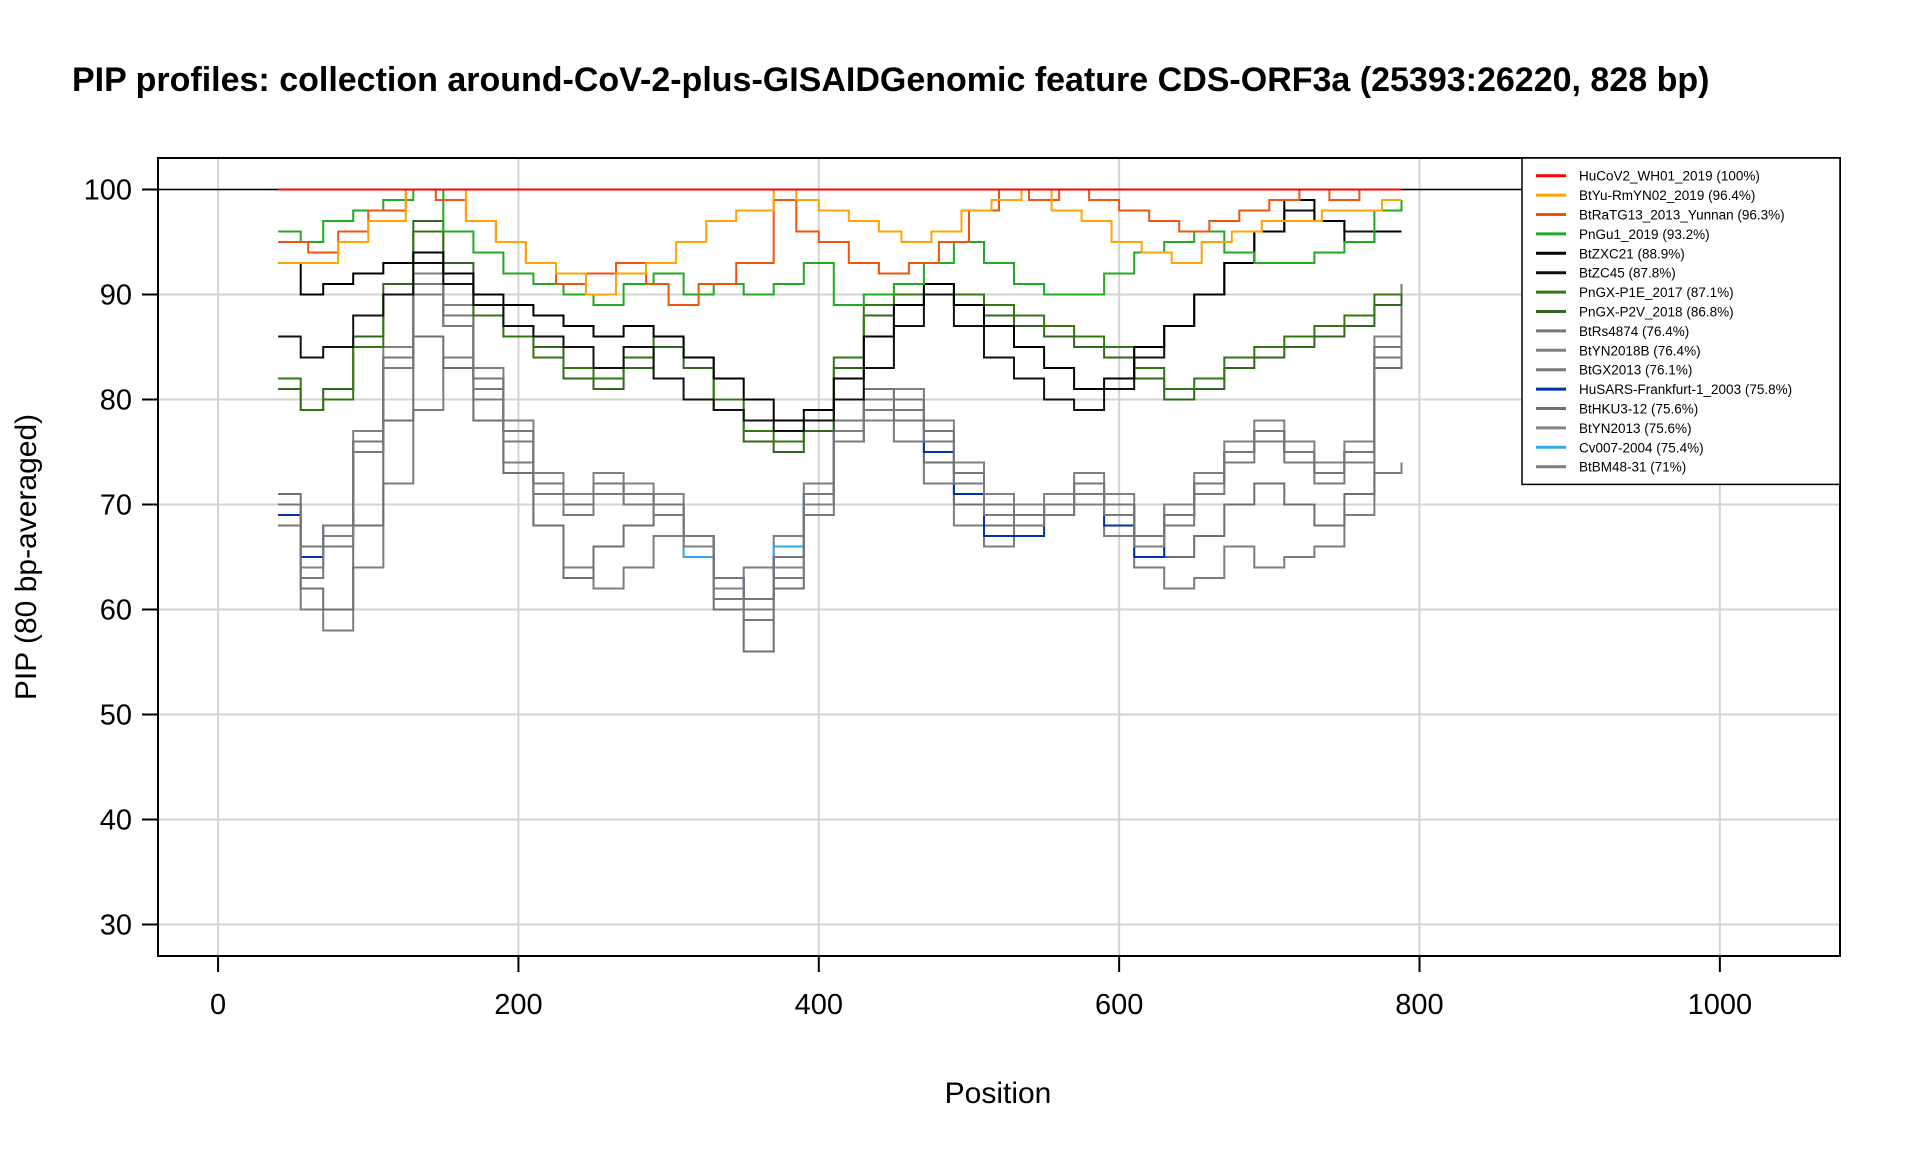  What do you see at coordinates (819, 1005) in the screenshot?
I see `x-tick-label: 400` at bounding box center [819, 1005].